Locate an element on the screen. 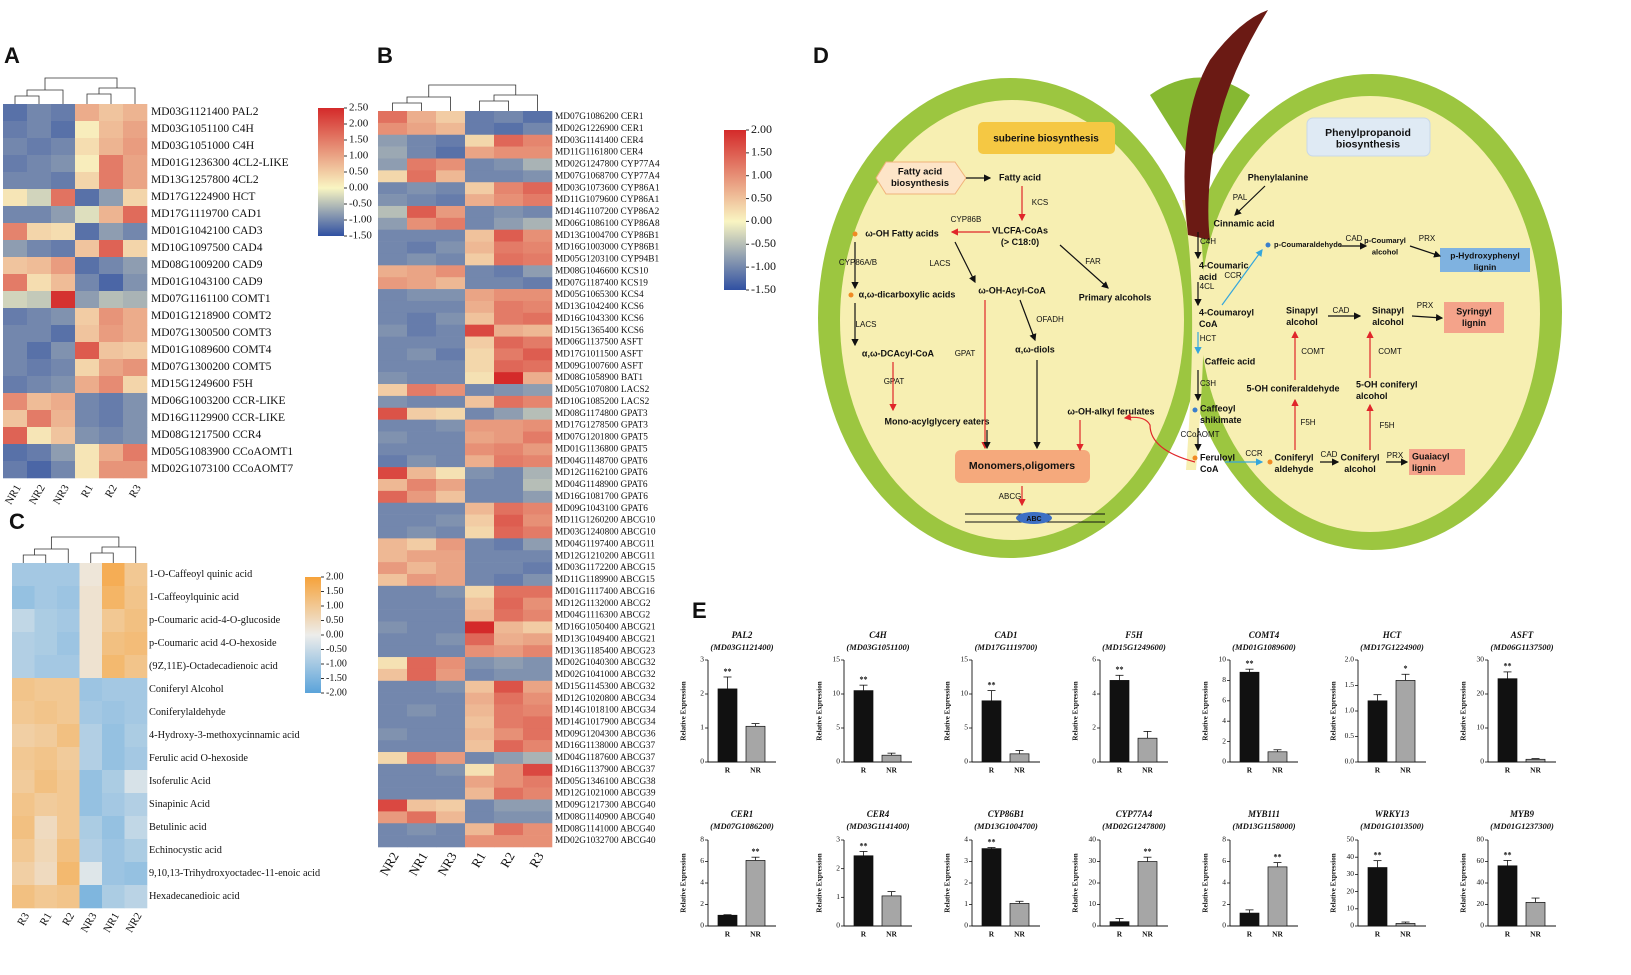  row-label: MD07G1086200 CER1 is located at coordinates (599, 117).